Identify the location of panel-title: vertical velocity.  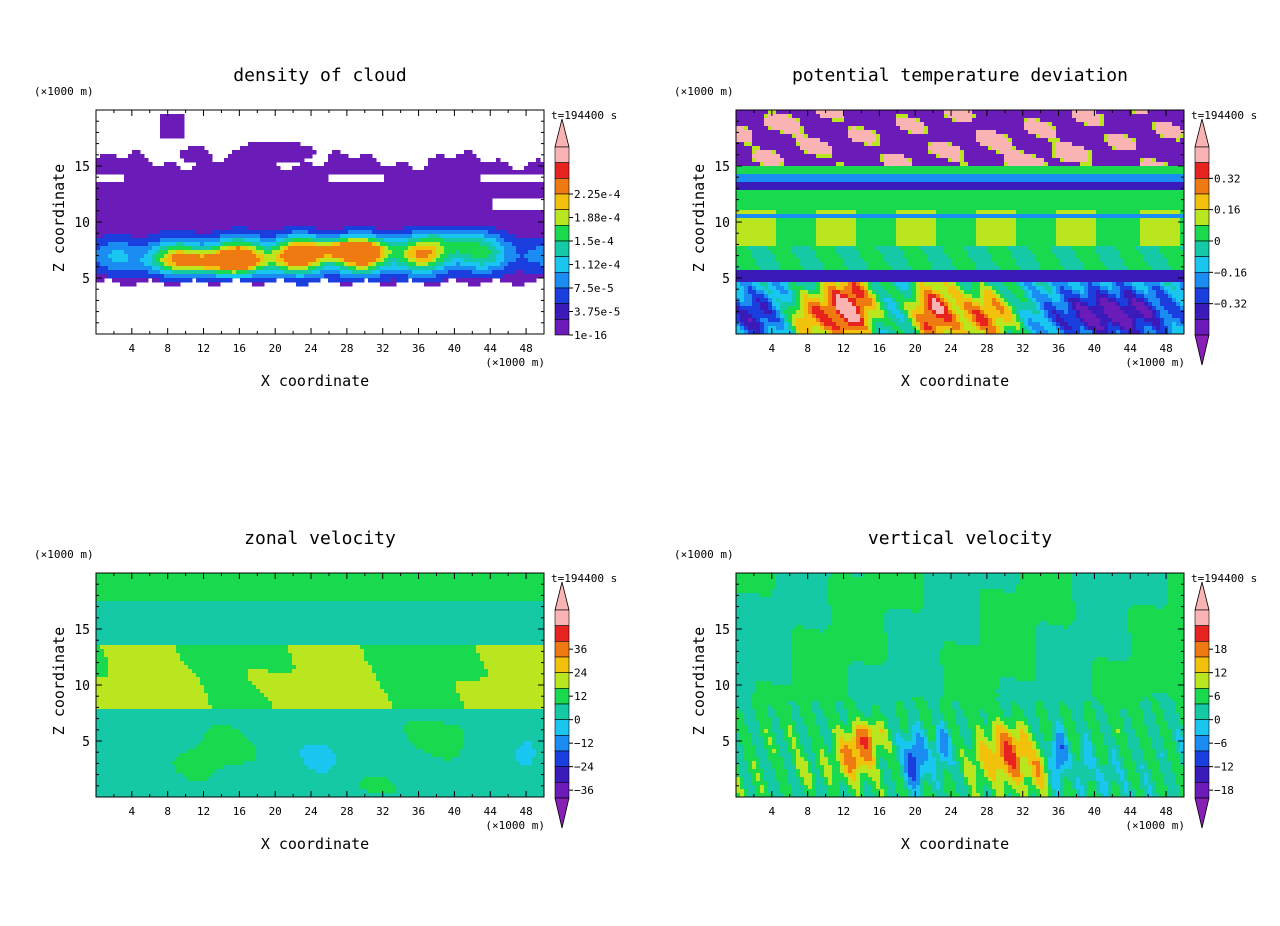
(960, 538).